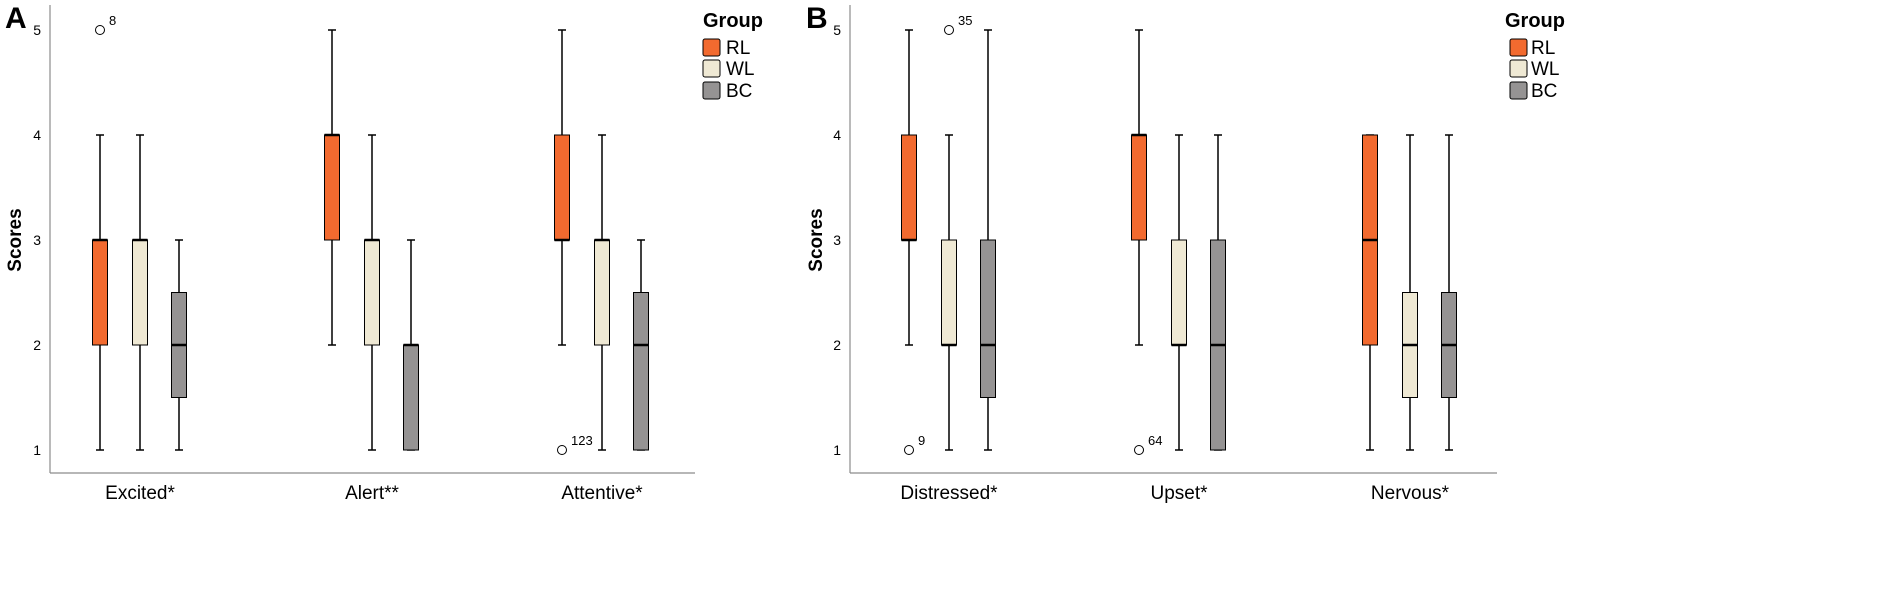 This screenshot has height=615, width=1901. What do you see at coordinates (1410, 493) in the screenshot?
I see `x-category-label: Nervous*` at bounding box center [1410, 493].